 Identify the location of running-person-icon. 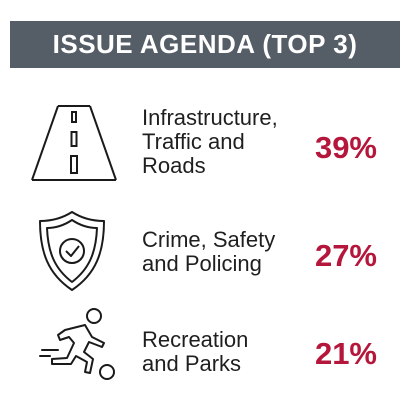
(77, 344).